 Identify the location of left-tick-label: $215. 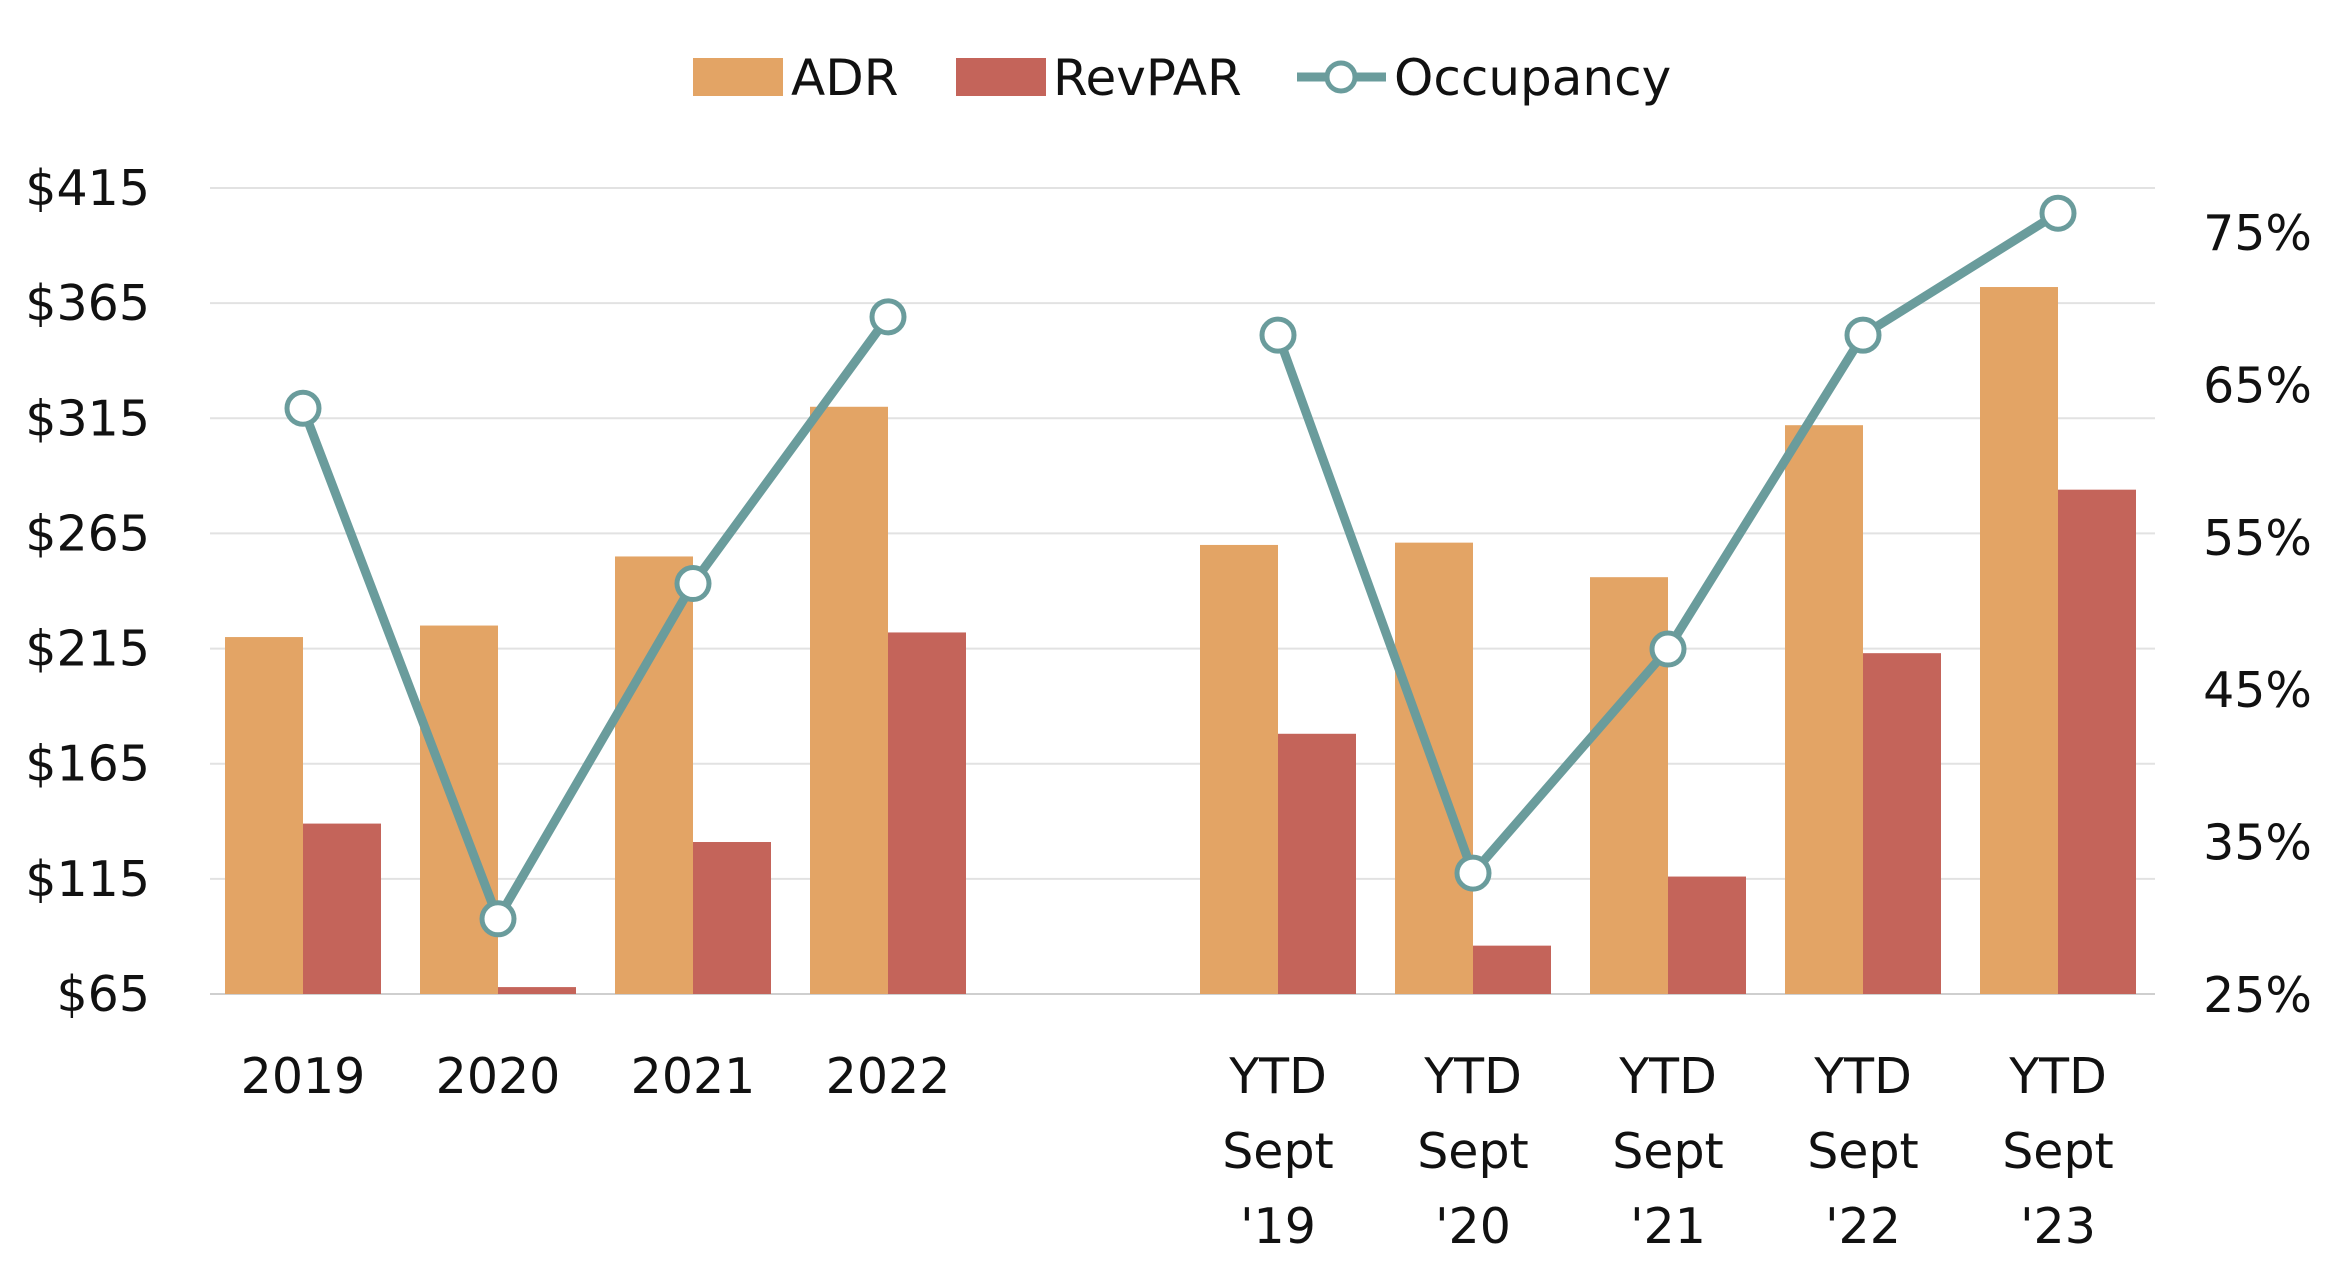
(87, 649).